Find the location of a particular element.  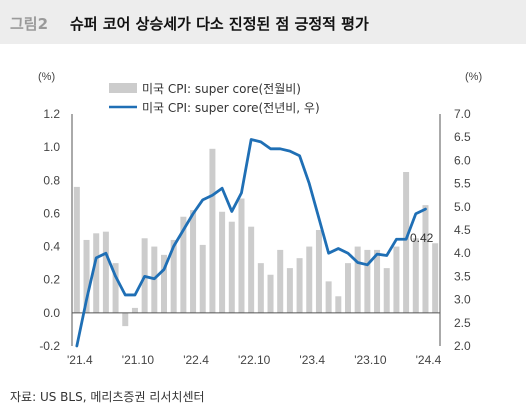

left-axis-unit: (%) is located at coordinates (46, 77).